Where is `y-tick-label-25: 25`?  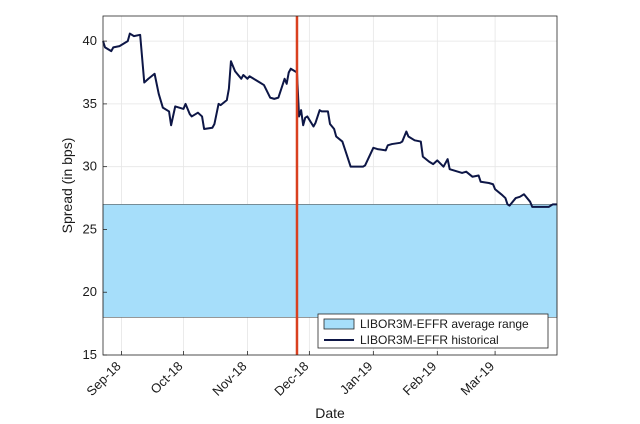 y-tick-label-25: 25 is located at coordinates (90, 228).